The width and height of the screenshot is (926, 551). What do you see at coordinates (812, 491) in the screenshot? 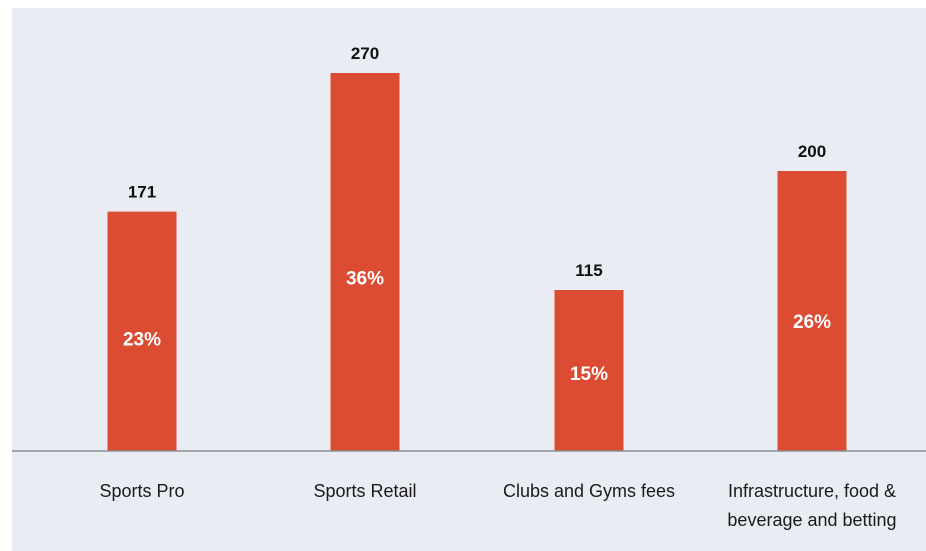
I see `category-label-3-0: Infrastructure, food &` at bounding box center [812, 491].